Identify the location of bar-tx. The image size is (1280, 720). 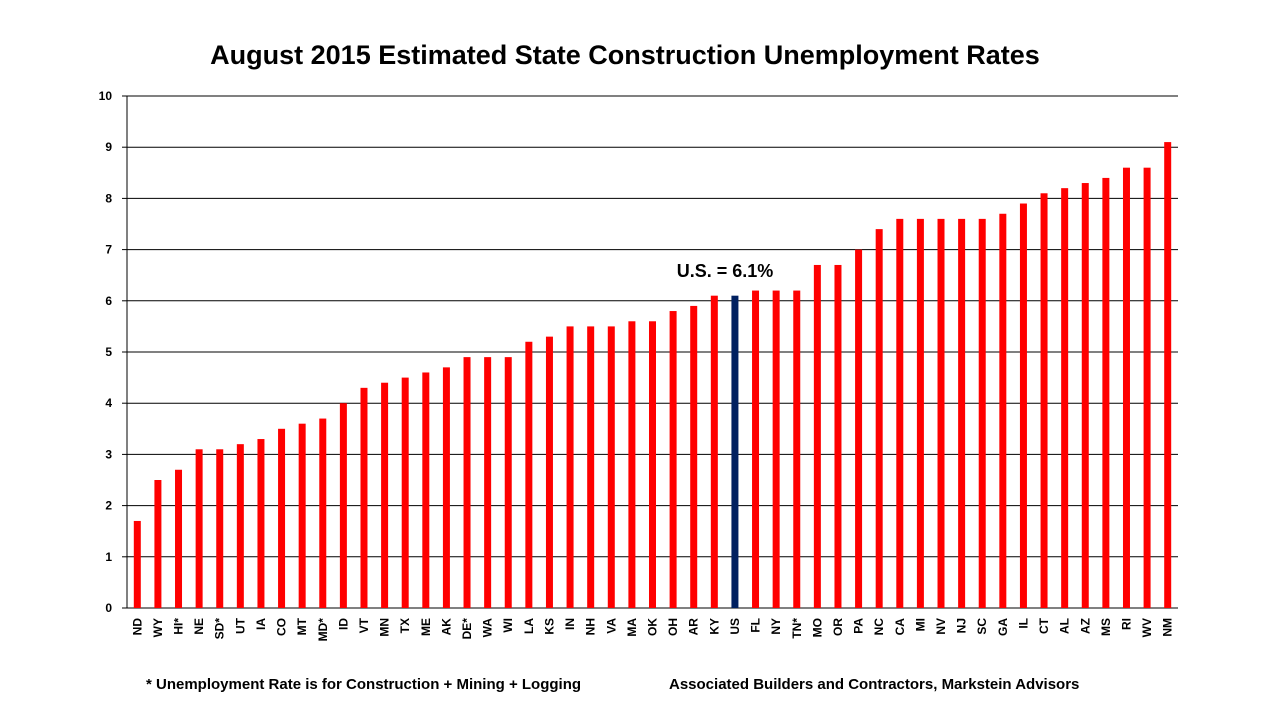
(405, 492).